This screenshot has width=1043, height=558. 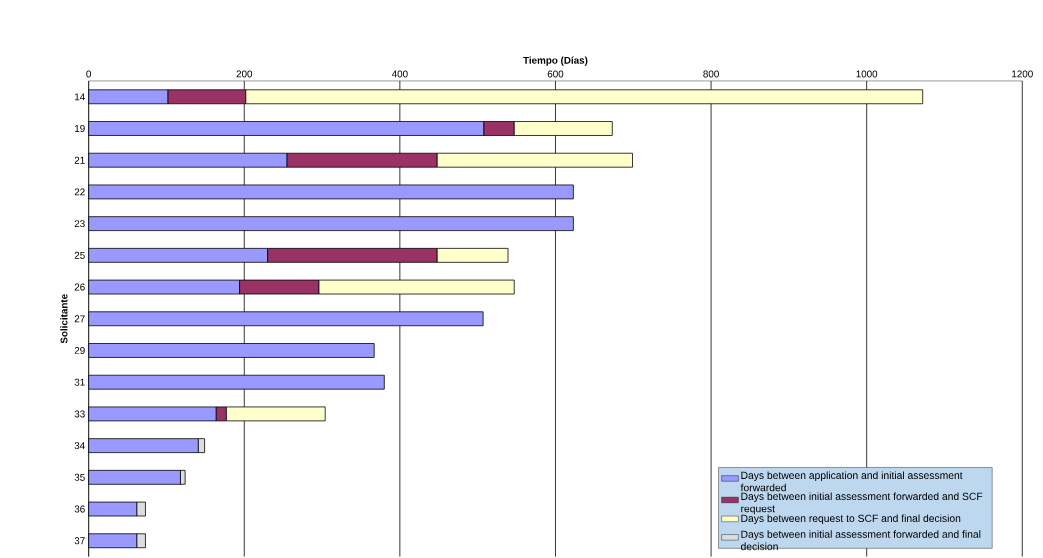 I want to click on y-tick-label: 21, so click(x=79, y=160).